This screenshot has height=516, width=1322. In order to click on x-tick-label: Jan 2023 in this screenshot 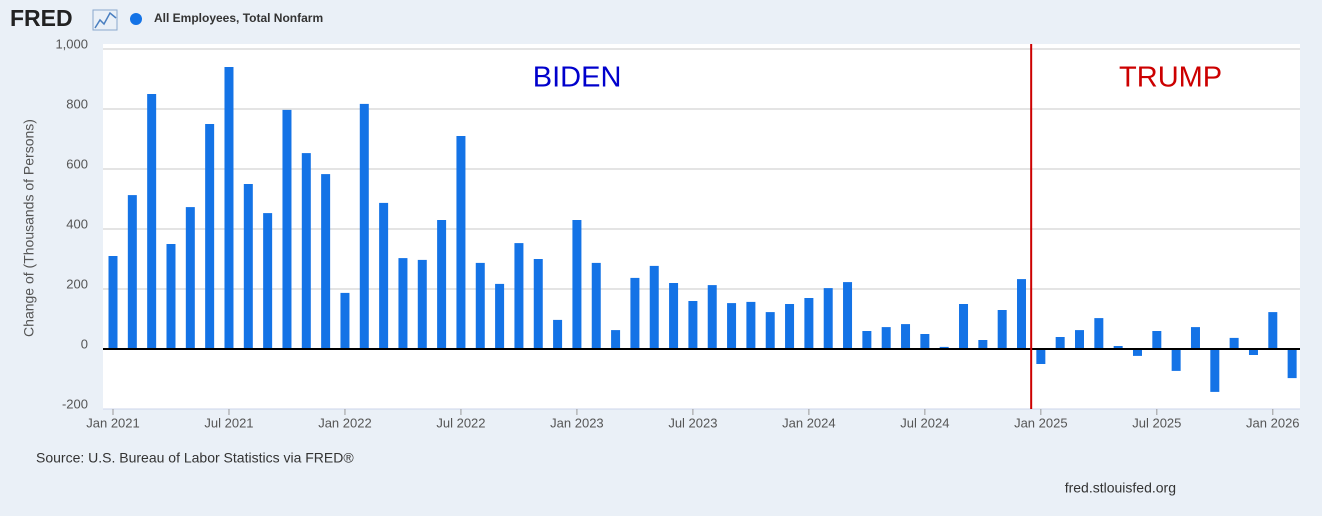, I will do `click(577, 422)`.